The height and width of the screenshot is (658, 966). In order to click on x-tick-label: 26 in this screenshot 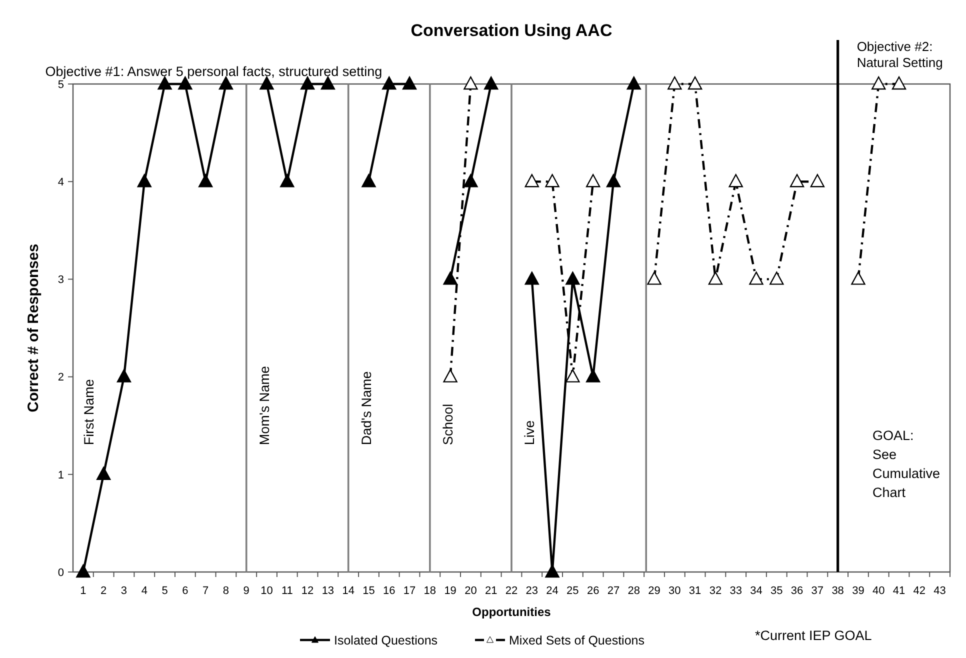, I will do `click(593, 591)`.